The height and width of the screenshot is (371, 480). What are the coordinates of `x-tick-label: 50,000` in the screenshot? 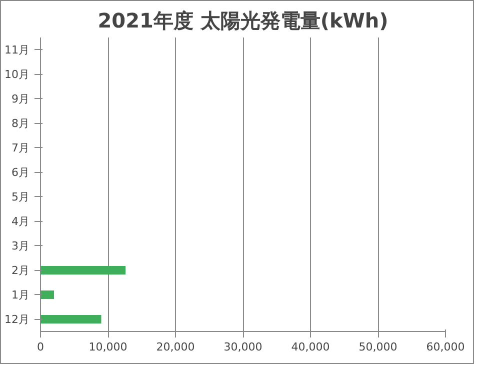 It's located at (378, 347).